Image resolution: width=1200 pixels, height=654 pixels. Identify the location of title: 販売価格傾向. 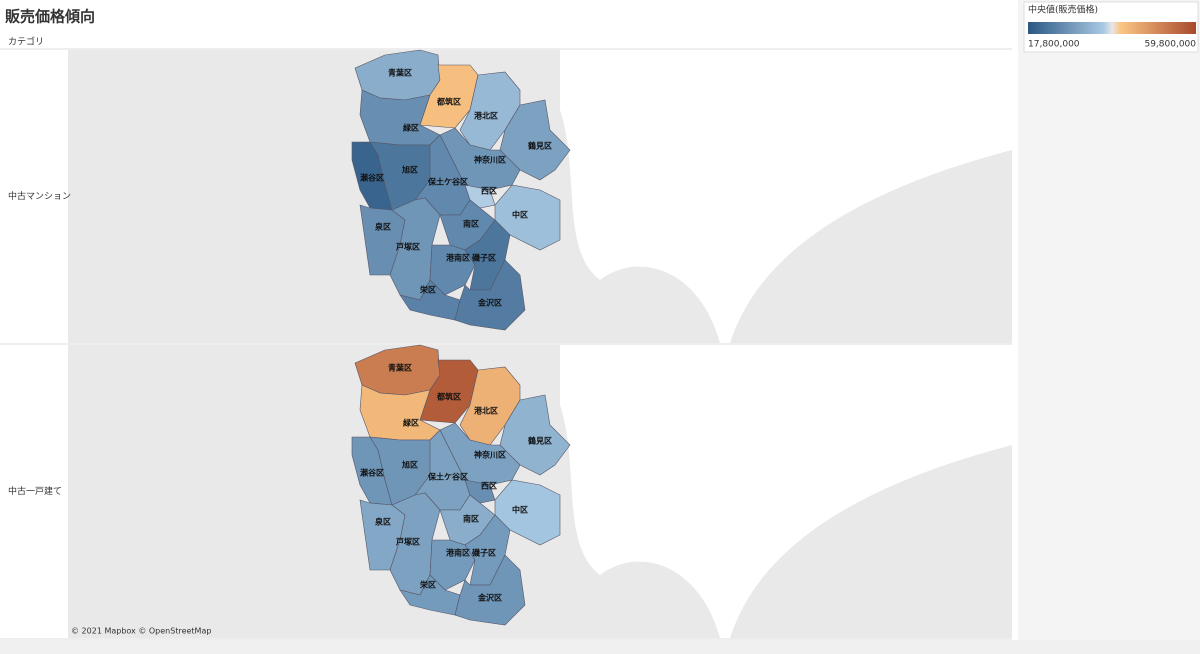
(50, 17).